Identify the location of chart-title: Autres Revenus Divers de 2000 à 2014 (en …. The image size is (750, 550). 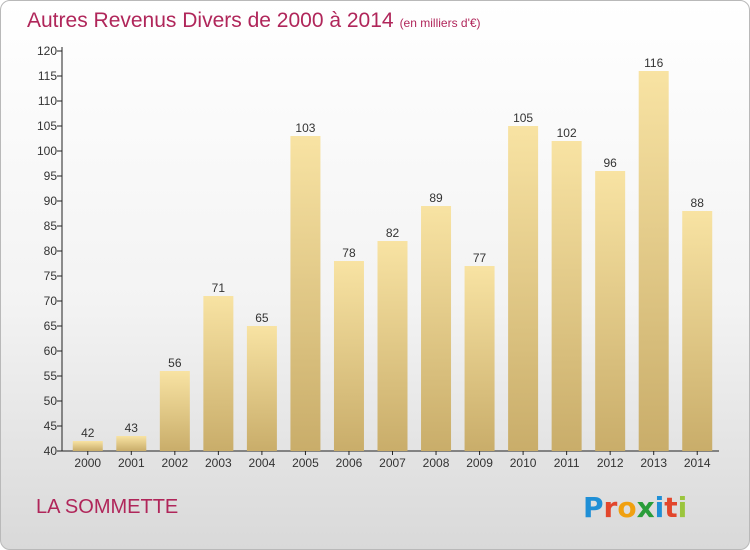
(254, 21).